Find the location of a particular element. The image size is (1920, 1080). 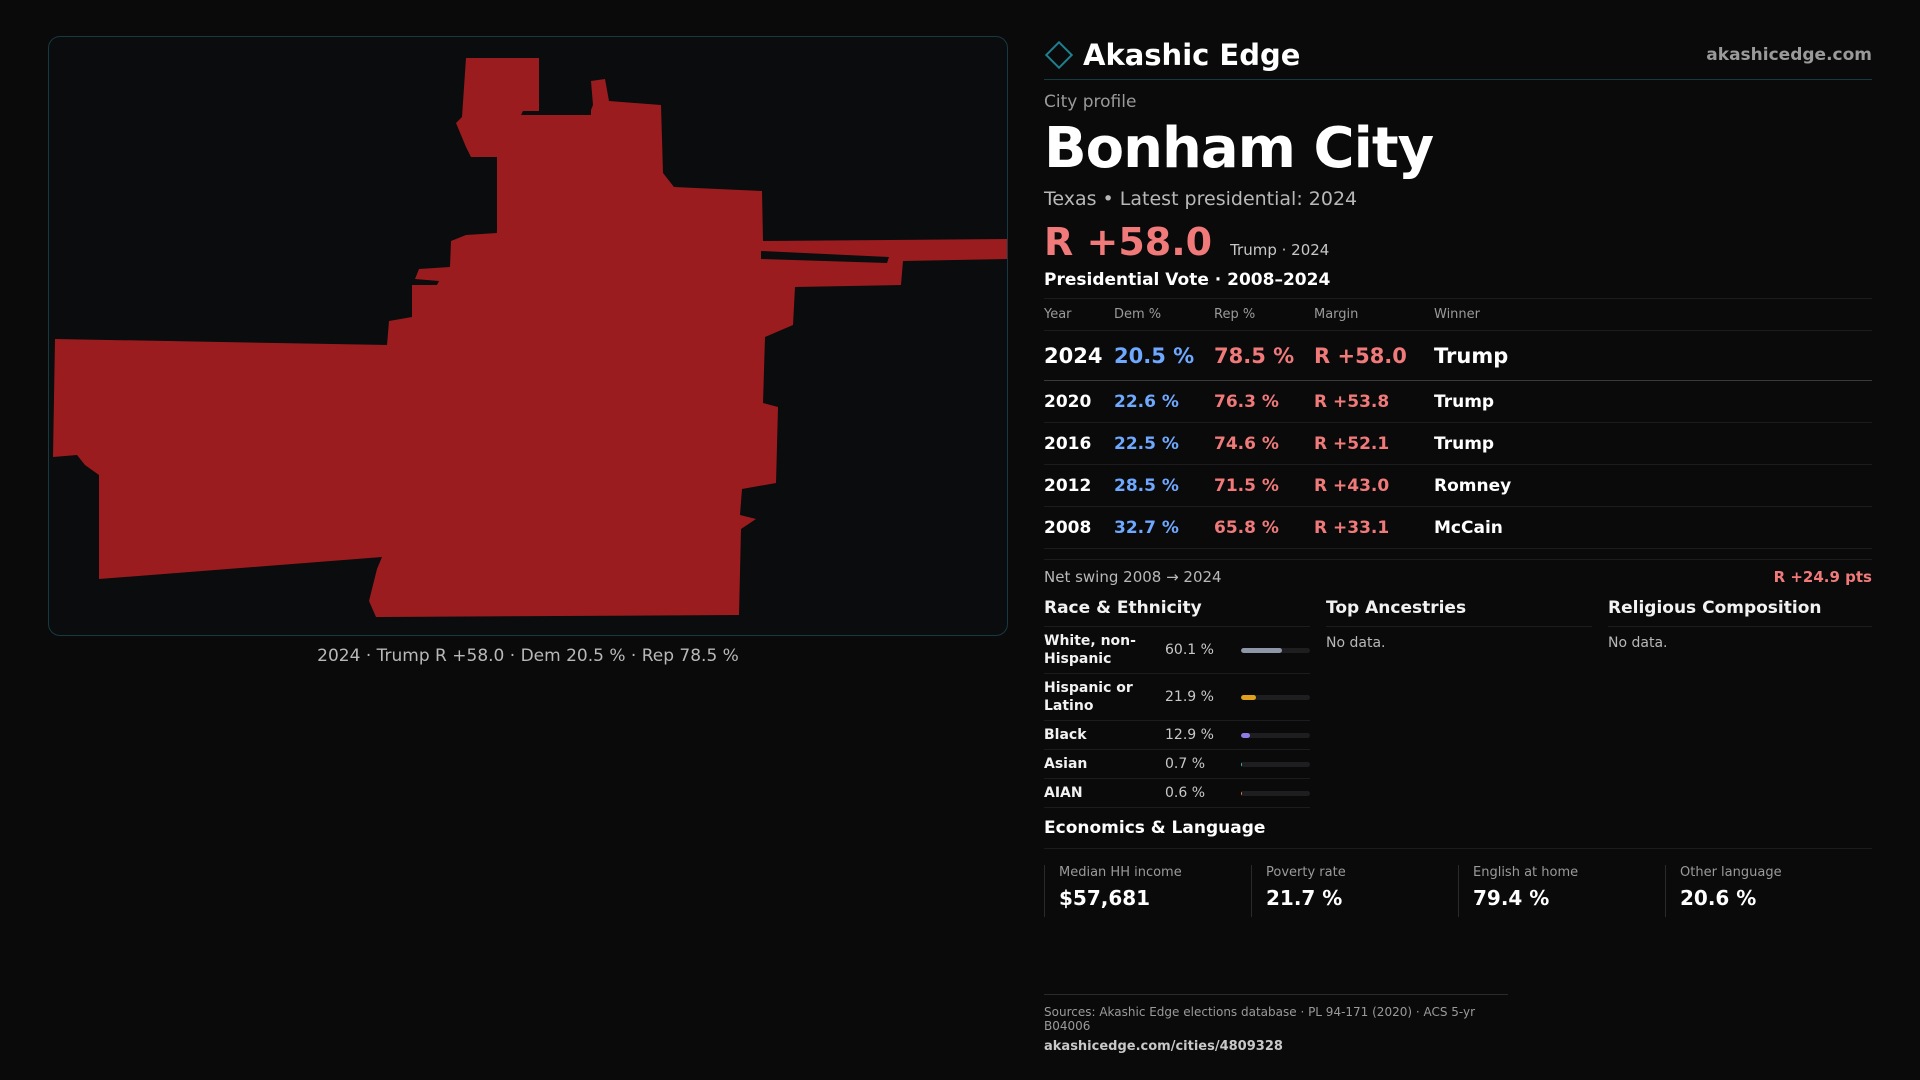

cell-rep: 71.5 % is located at coordinates (1246, 485).